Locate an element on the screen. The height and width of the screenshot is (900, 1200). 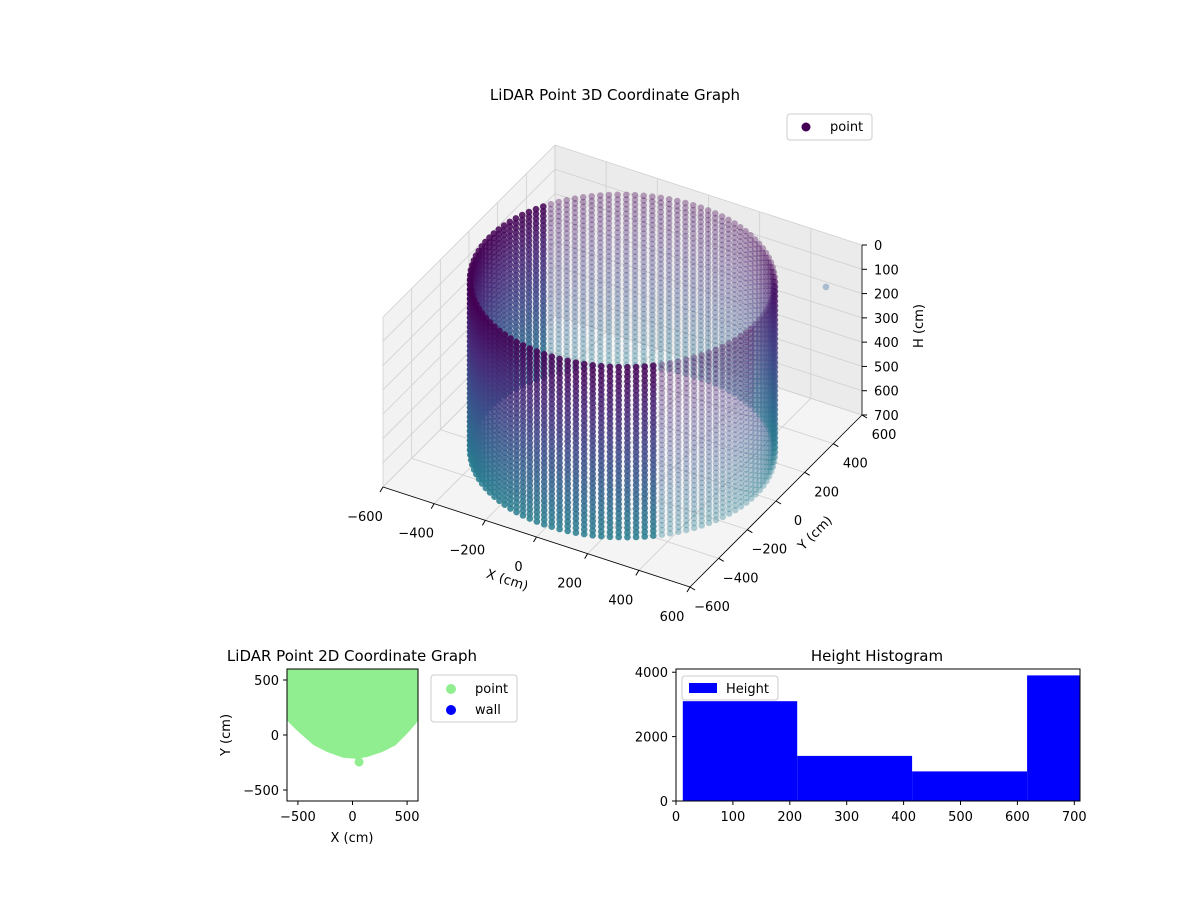
hist-legend: Height is located at coordinates (730, 688).